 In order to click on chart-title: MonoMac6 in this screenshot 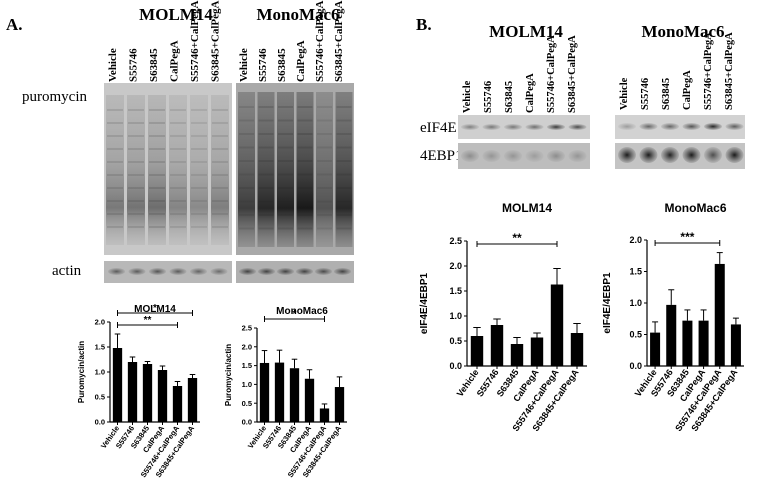, I will do `click(302, 311)`.